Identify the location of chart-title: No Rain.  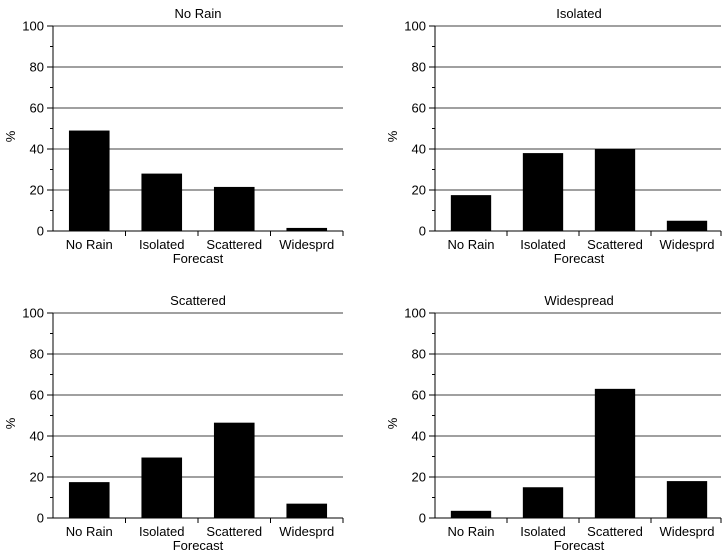
(198, 13).